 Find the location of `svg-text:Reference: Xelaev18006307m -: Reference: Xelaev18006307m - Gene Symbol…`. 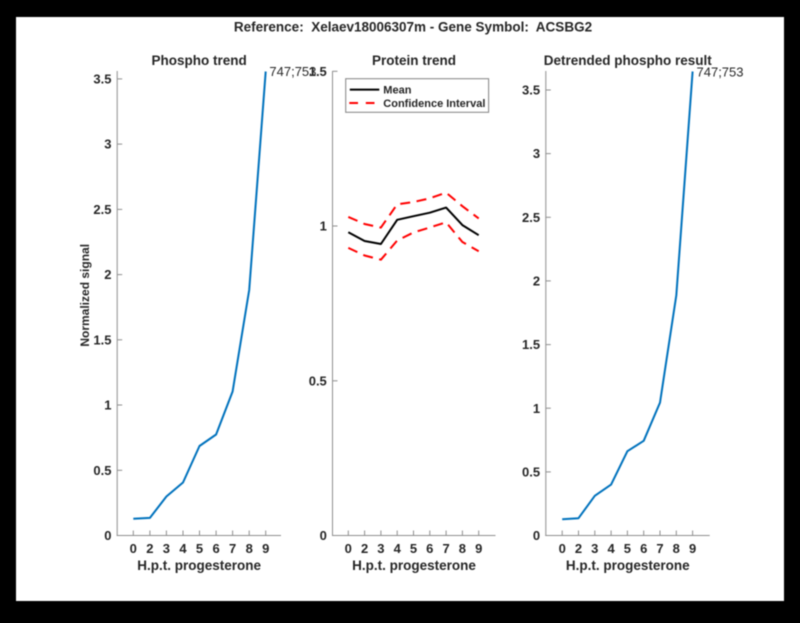

svg-text:Reference: Xelaev18006307m -: Reference: Xelaev18006307m - Gene Symbol… is located at coordinates (413, 27).